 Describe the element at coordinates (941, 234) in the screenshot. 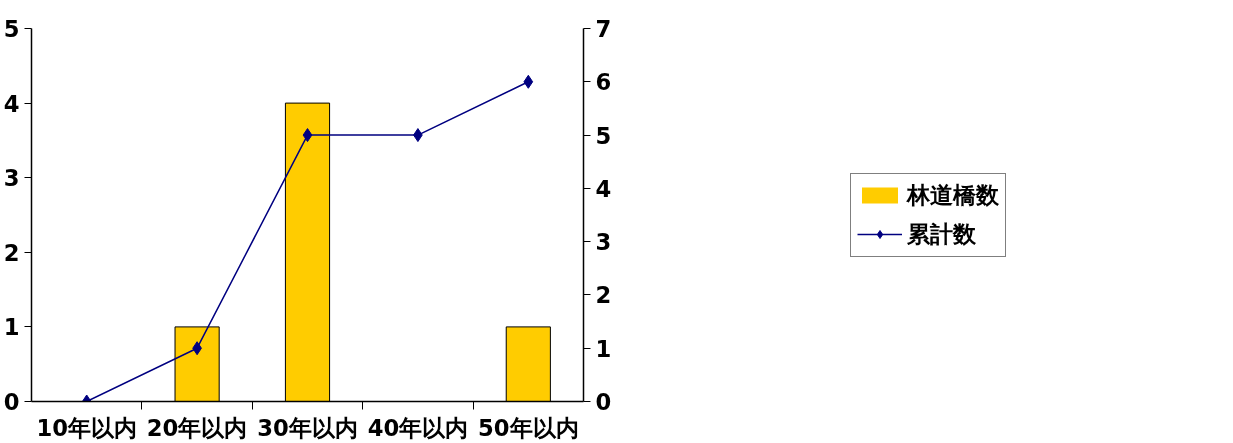

I see `legend-label: 累計数` at that location.